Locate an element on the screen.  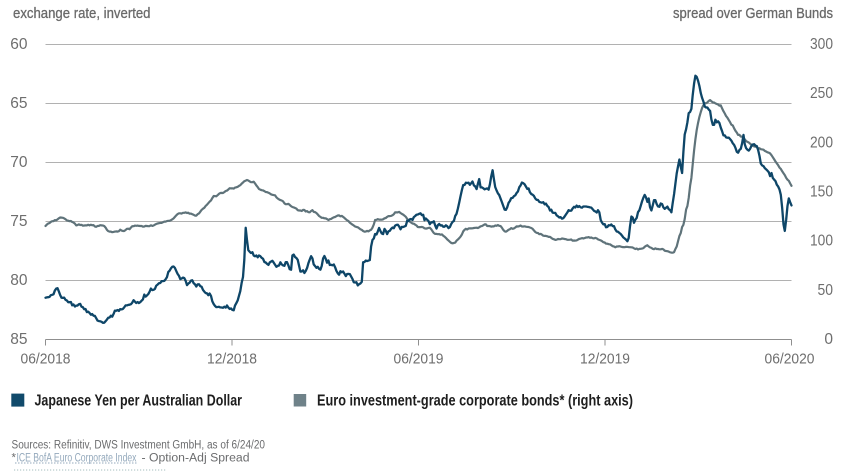
svg-text: 50 is located at coordinates (826, 290).